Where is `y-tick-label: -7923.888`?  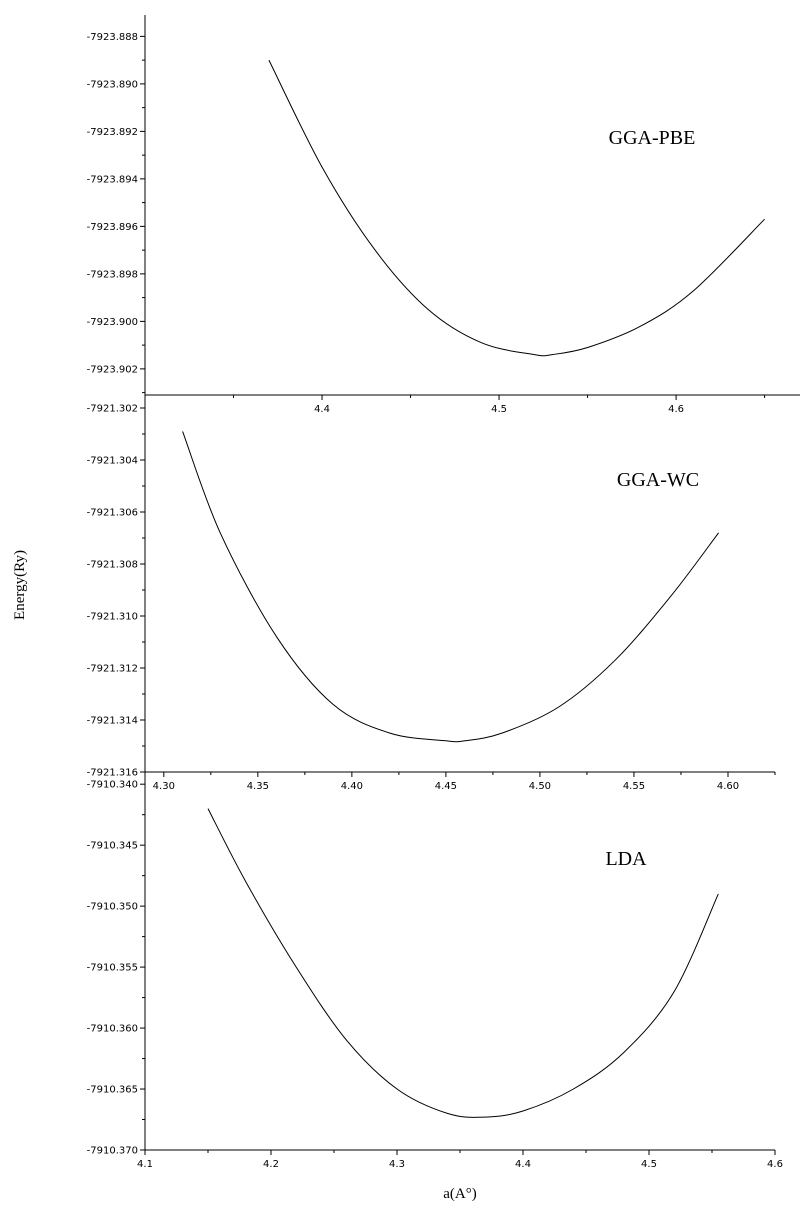 y-tick-label: -7923.888 is located at coordinates (112, 37).